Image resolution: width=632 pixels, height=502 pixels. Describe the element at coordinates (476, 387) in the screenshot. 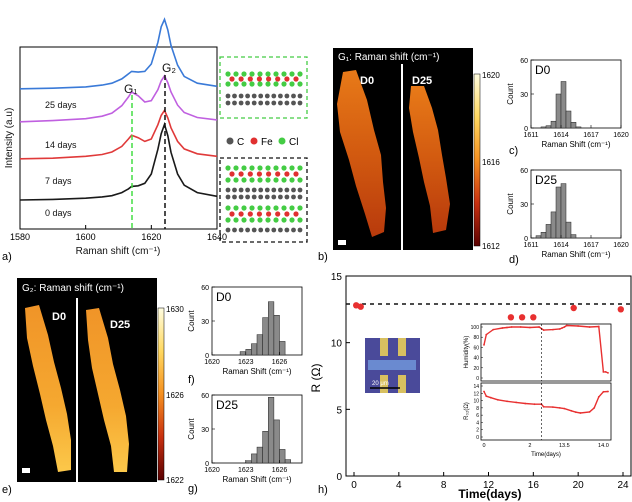

I see `inset-y-tick-label: 14` at that location.